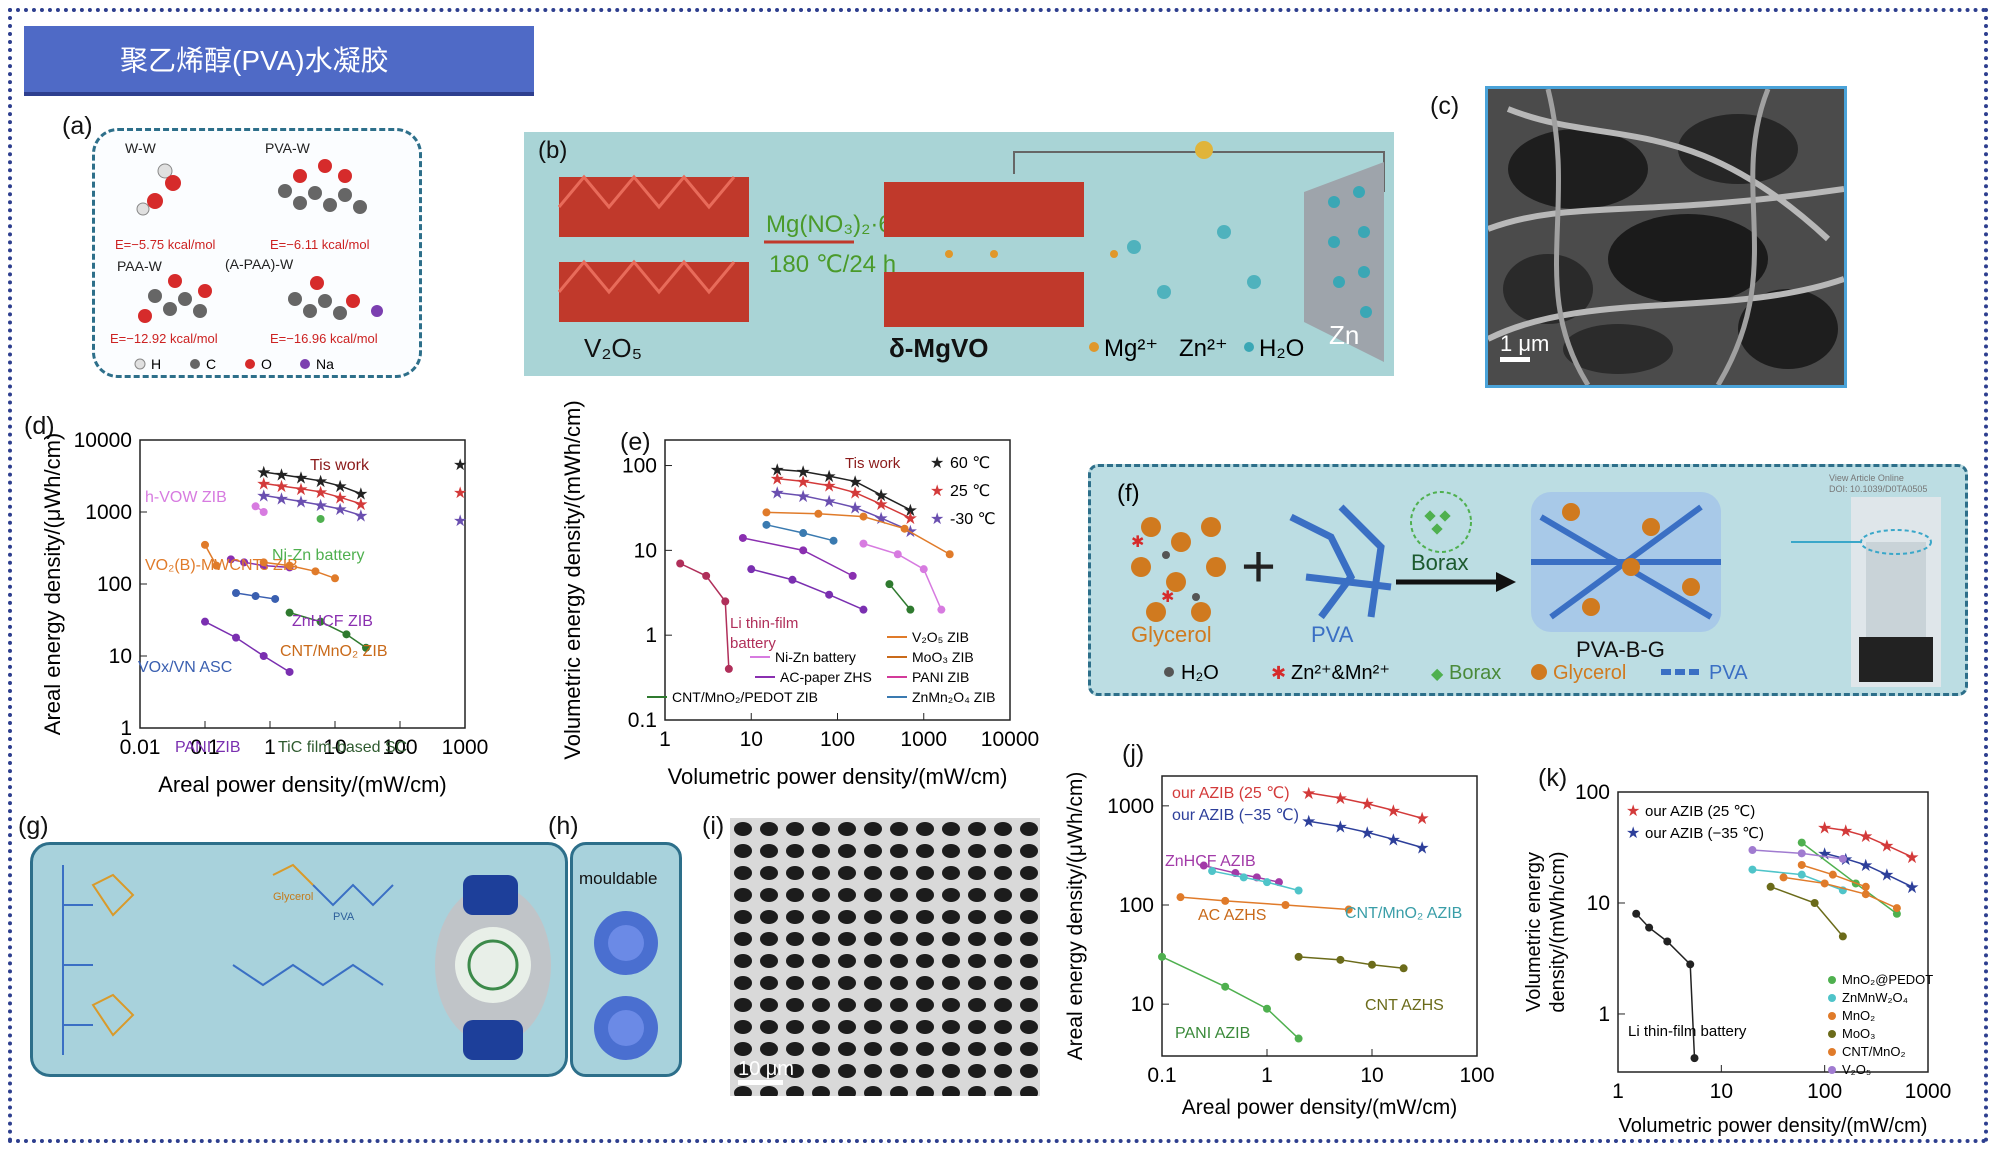  Describe the element at coordinates (1200, 673) in the screenshot. I see `legend-h2o: H₂O` at that location.